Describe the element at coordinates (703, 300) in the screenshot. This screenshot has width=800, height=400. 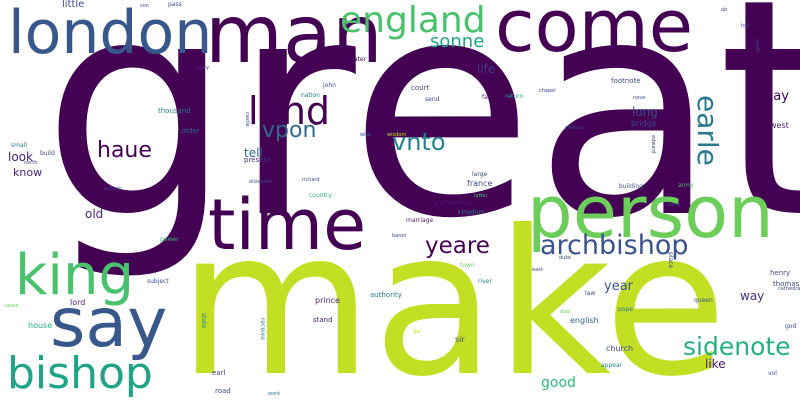
I see `cloud-word: queen` at that location.